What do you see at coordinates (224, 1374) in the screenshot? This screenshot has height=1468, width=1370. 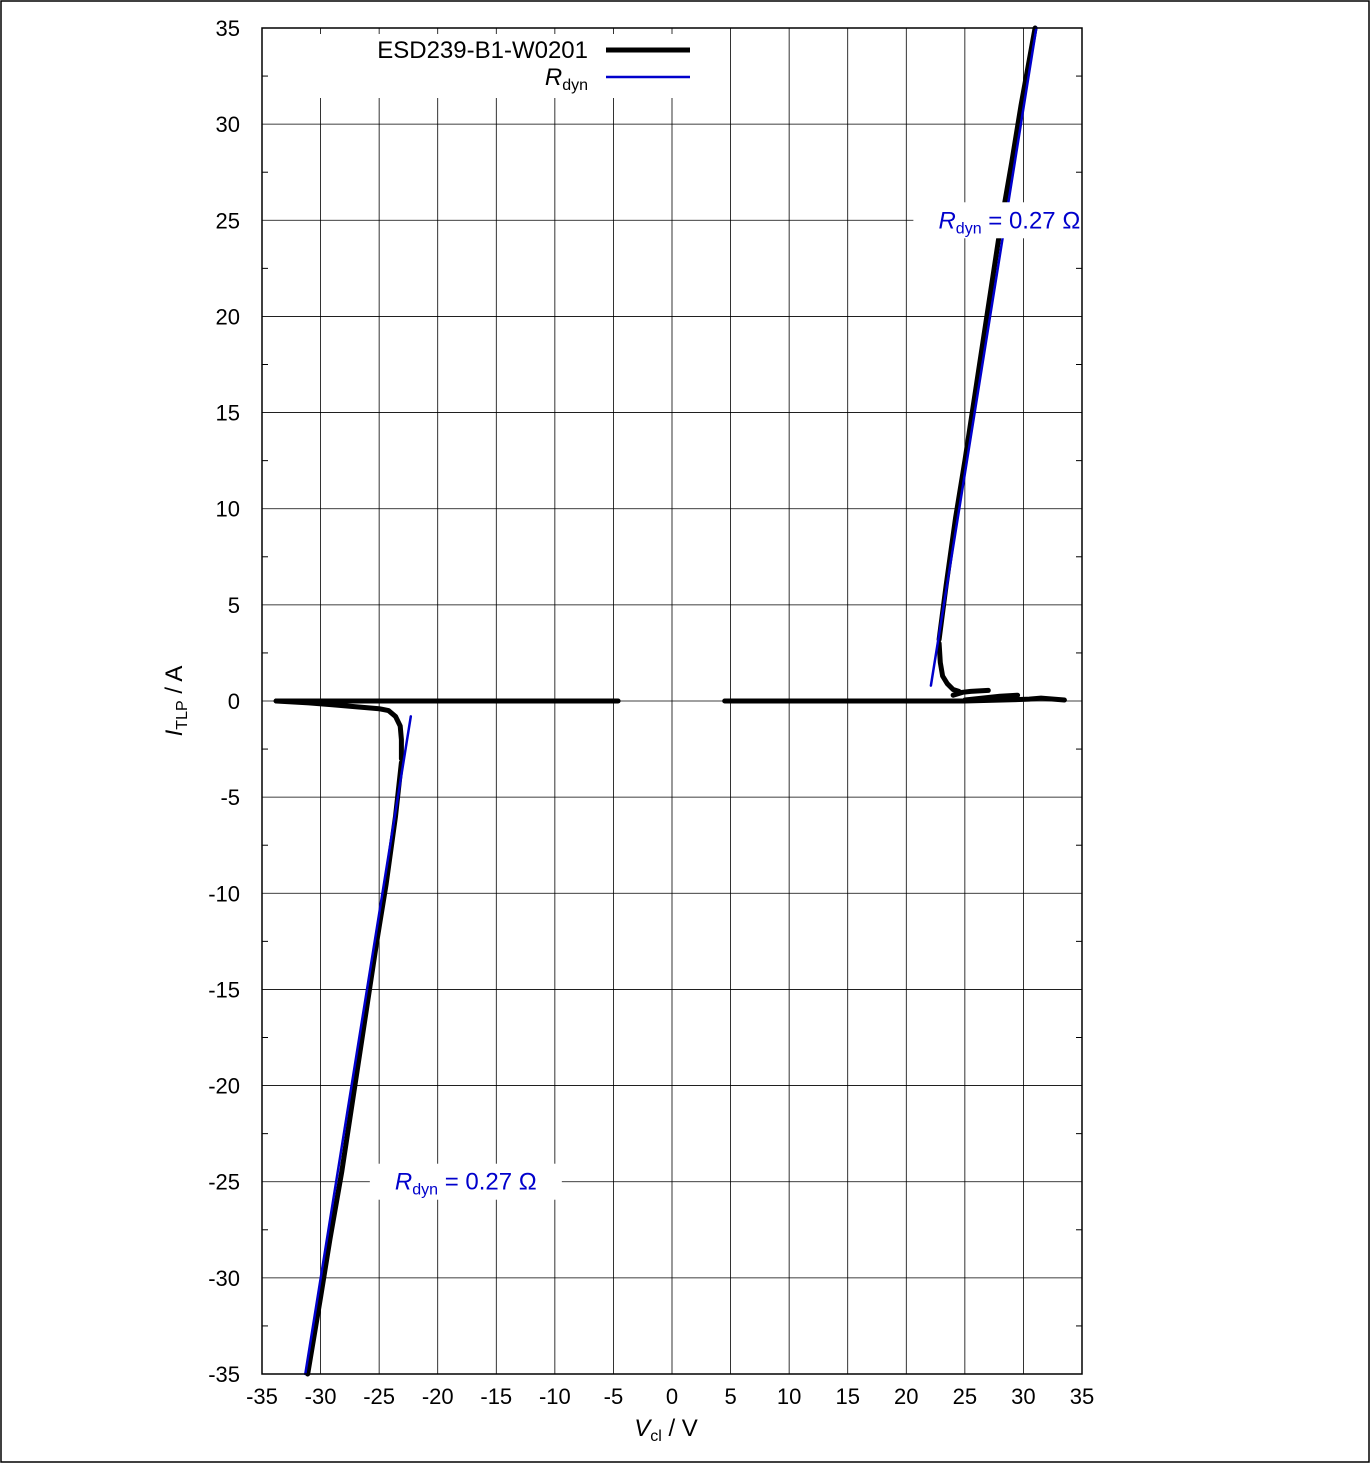 I see `y-tick-label: -35` at bounding box center [224, 1374].